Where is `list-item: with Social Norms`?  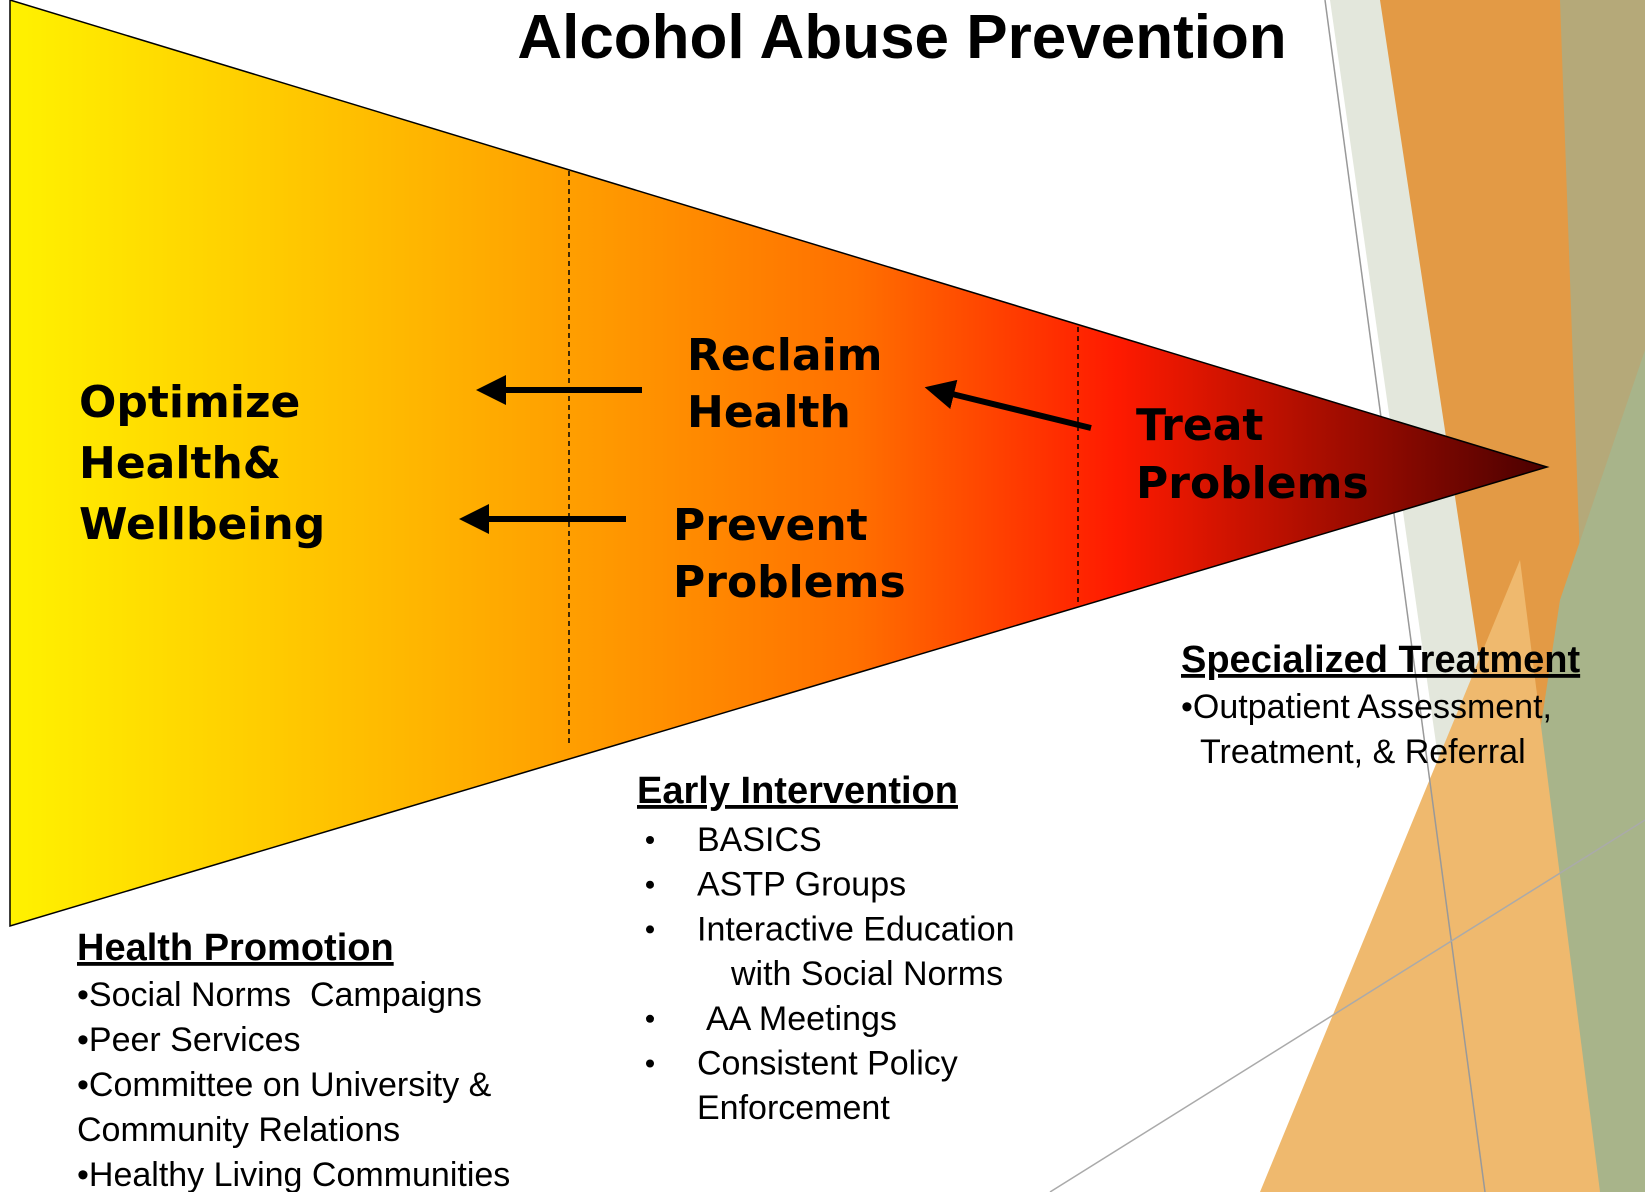
list-item: with Social Norms is located at coordinates (866, 974).